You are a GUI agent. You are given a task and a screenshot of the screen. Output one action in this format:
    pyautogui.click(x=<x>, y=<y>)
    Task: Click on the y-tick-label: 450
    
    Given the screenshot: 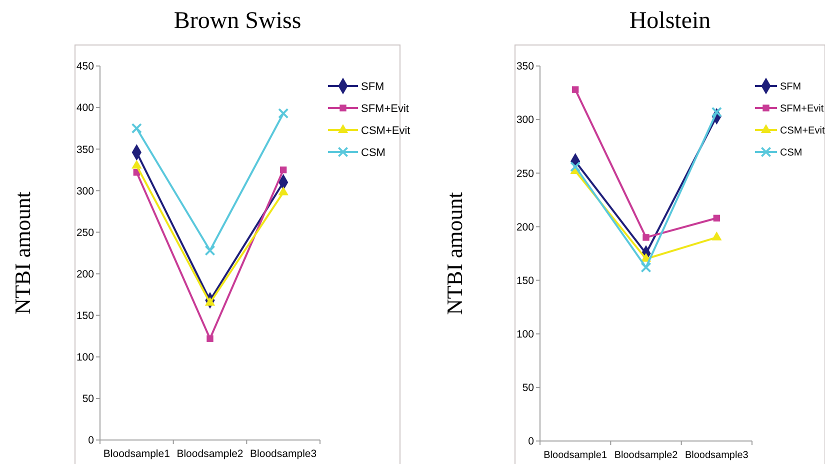 What is the action you would take?
    pyautogui.click(x=85, y=66)
    